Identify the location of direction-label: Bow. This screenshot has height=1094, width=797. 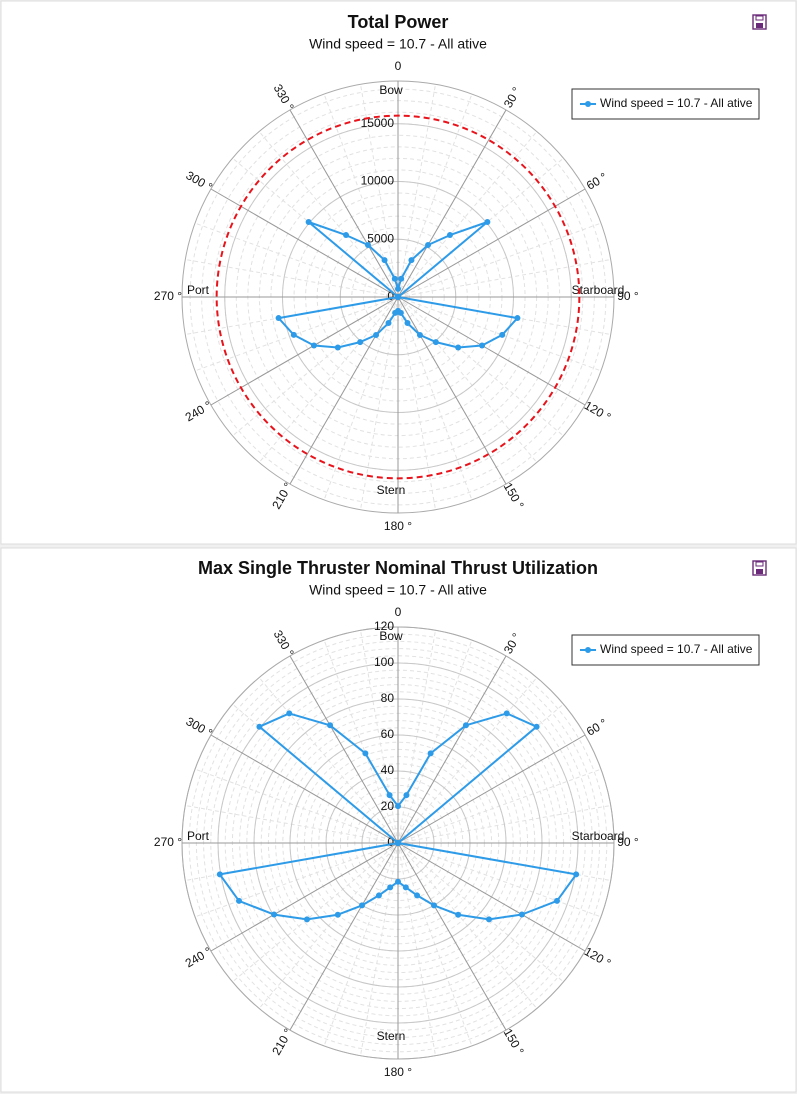
(391, 636).